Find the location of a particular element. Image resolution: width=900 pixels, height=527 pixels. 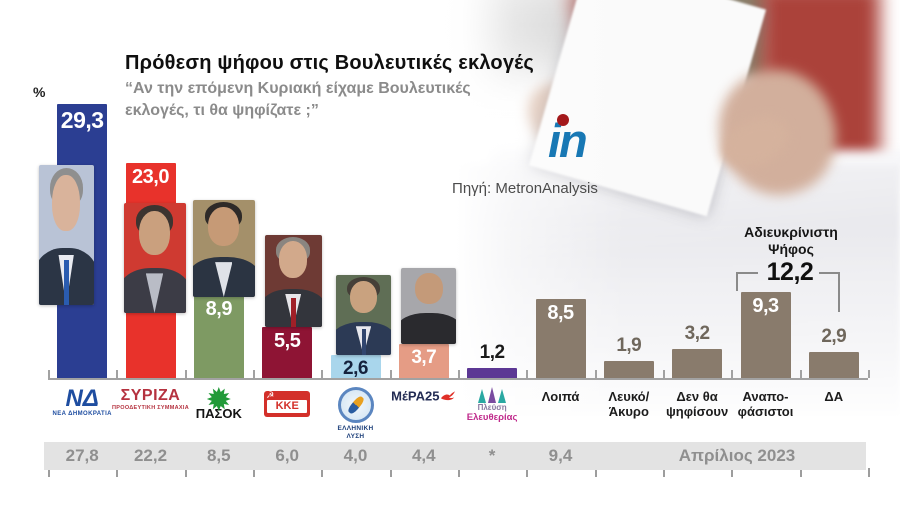

previous-value-5: 4,4 is located at coordinates (423, 455).